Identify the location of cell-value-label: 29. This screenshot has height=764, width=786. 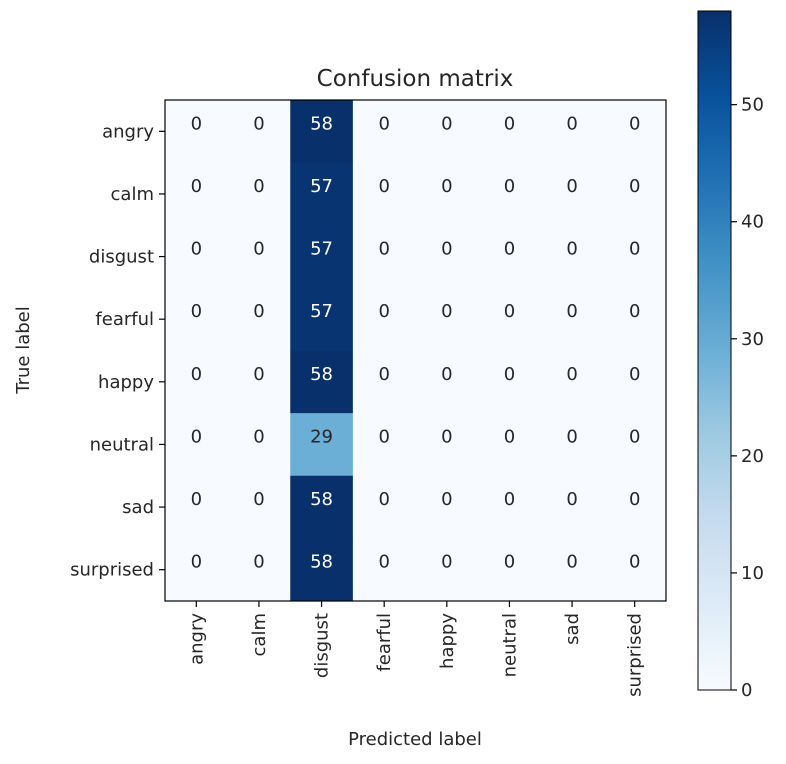
(321, 436).